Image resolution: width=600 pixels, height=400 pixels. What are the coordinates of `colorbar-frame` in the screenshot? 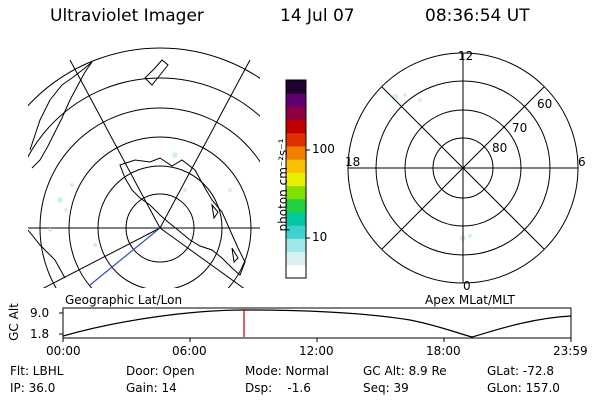 It's located at (296, 179).